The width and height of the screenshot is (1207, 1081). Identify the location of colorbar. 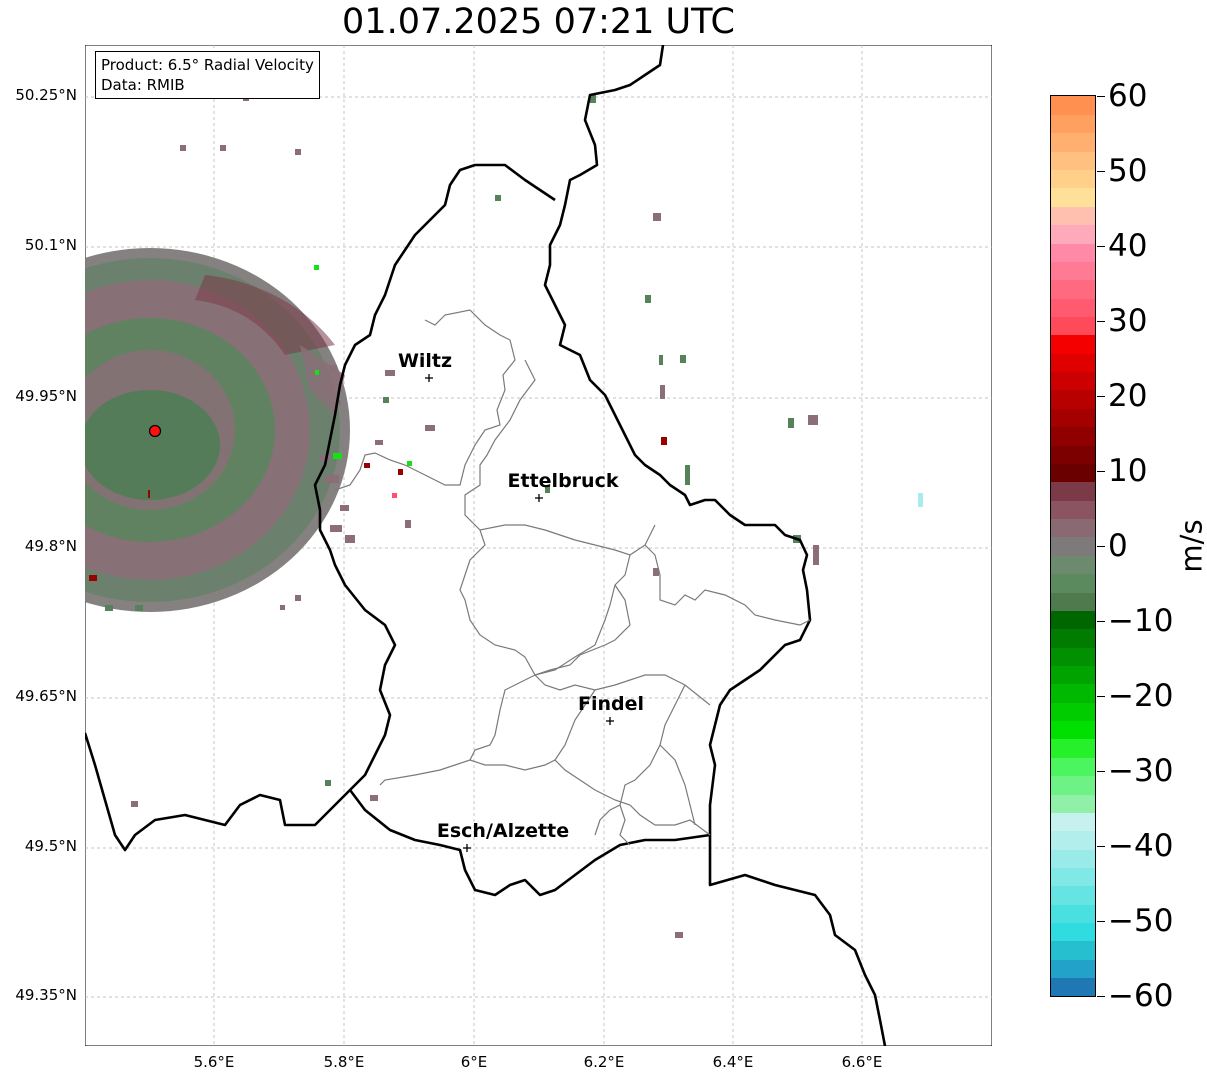
(1073, 546).